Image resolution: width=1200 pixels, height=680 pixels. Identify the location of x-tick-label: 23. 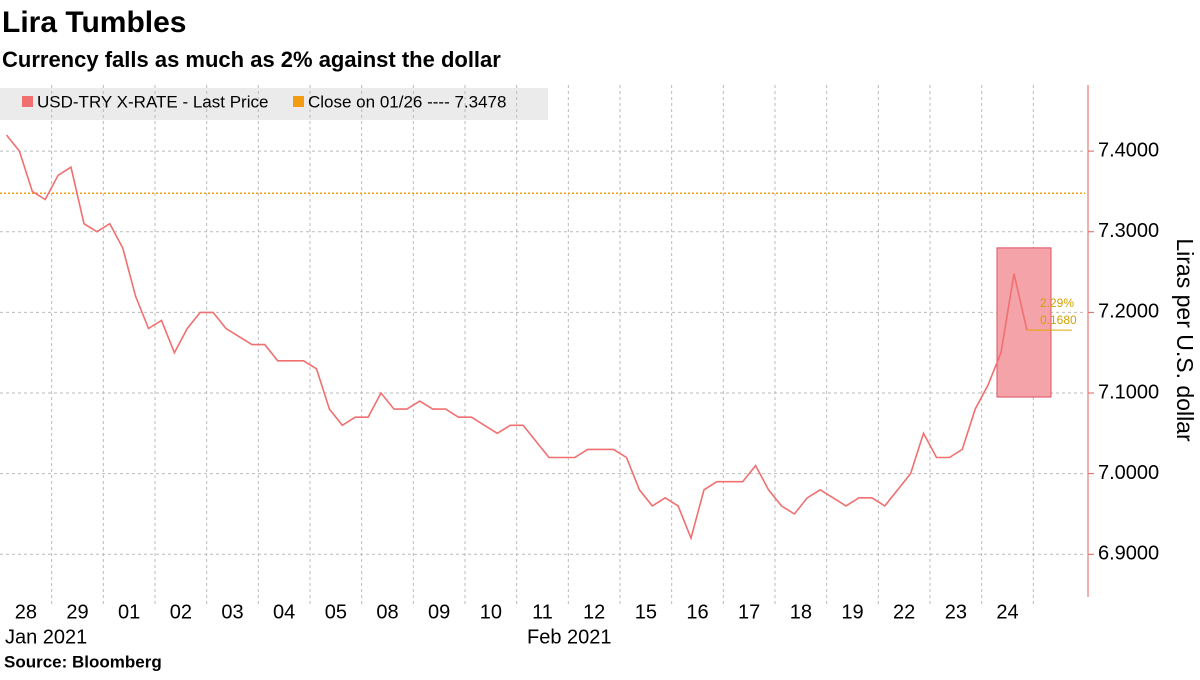
(956, 612).